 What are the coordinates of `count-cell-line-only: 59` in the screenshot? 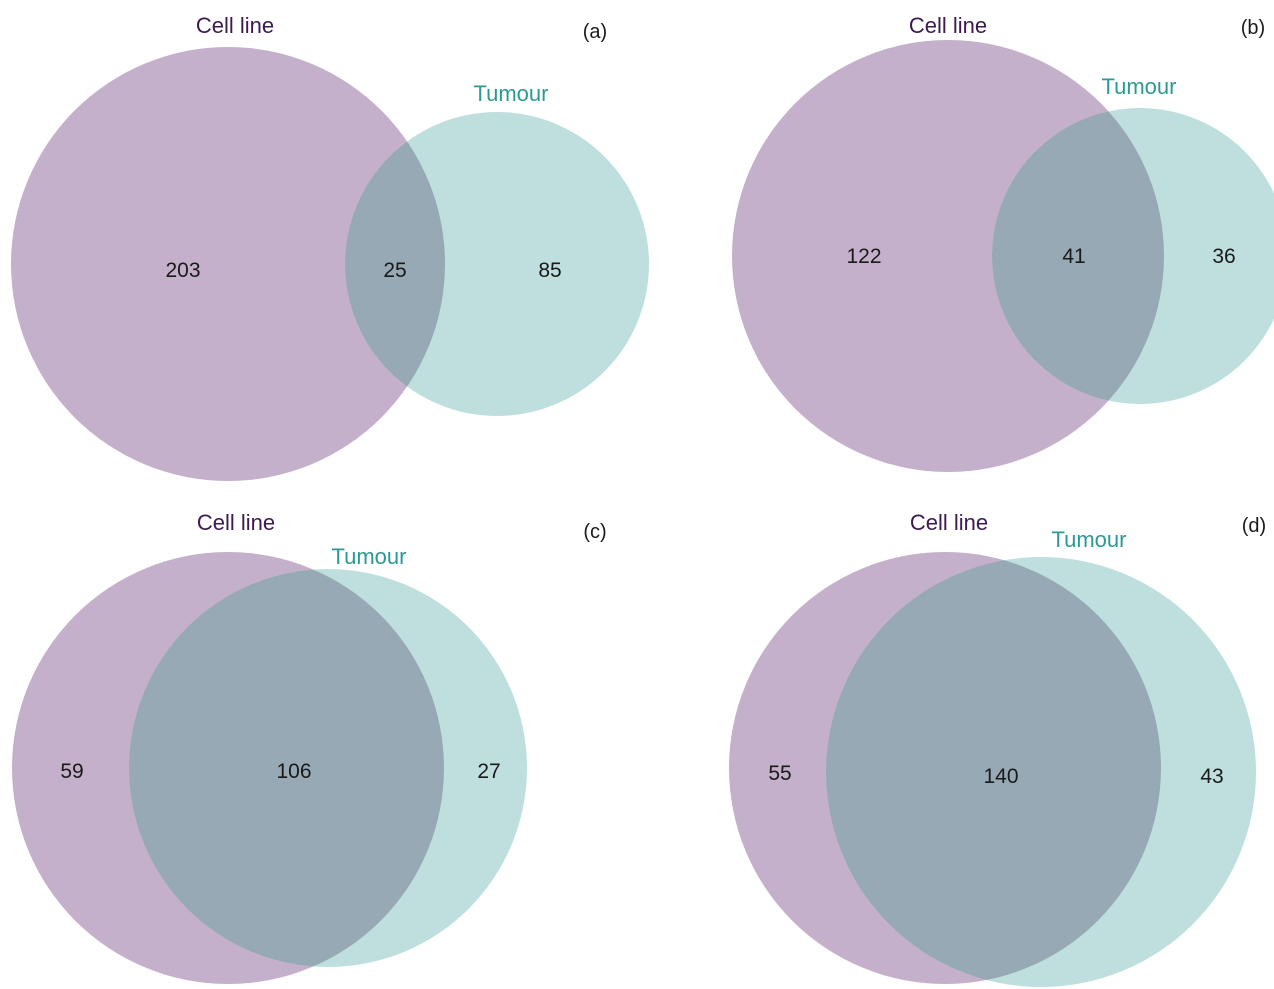 It's located at (71, 771).